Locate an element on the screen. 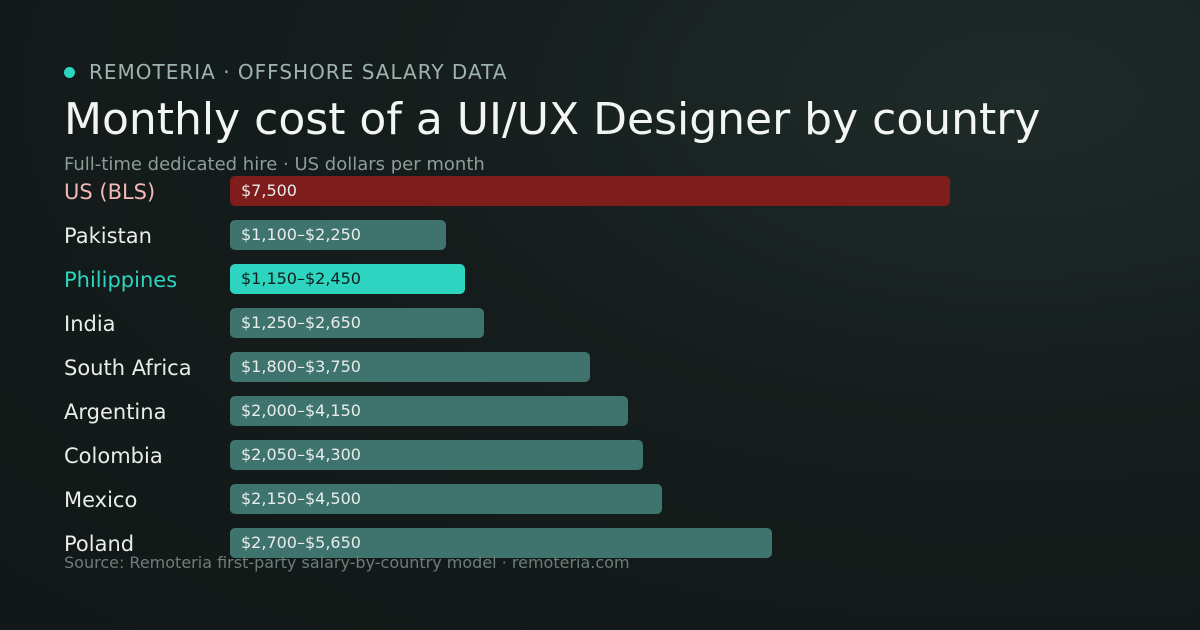 The width and height of the screenshot is (1200, 630). bar-value-label: $1,100–$2,250 is located at coordinates (301, 234).